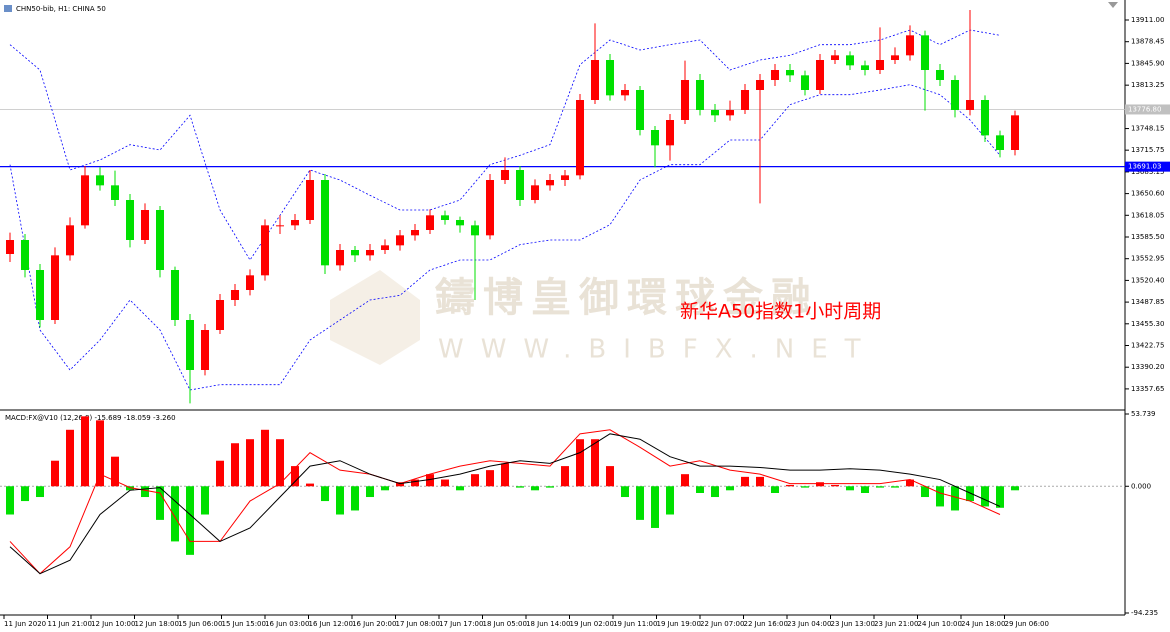  What do you see at coordinates (1147, 129) in the screenshot?
I see `y-tick-label: 13748.15` at bounding box center [1147, 129].